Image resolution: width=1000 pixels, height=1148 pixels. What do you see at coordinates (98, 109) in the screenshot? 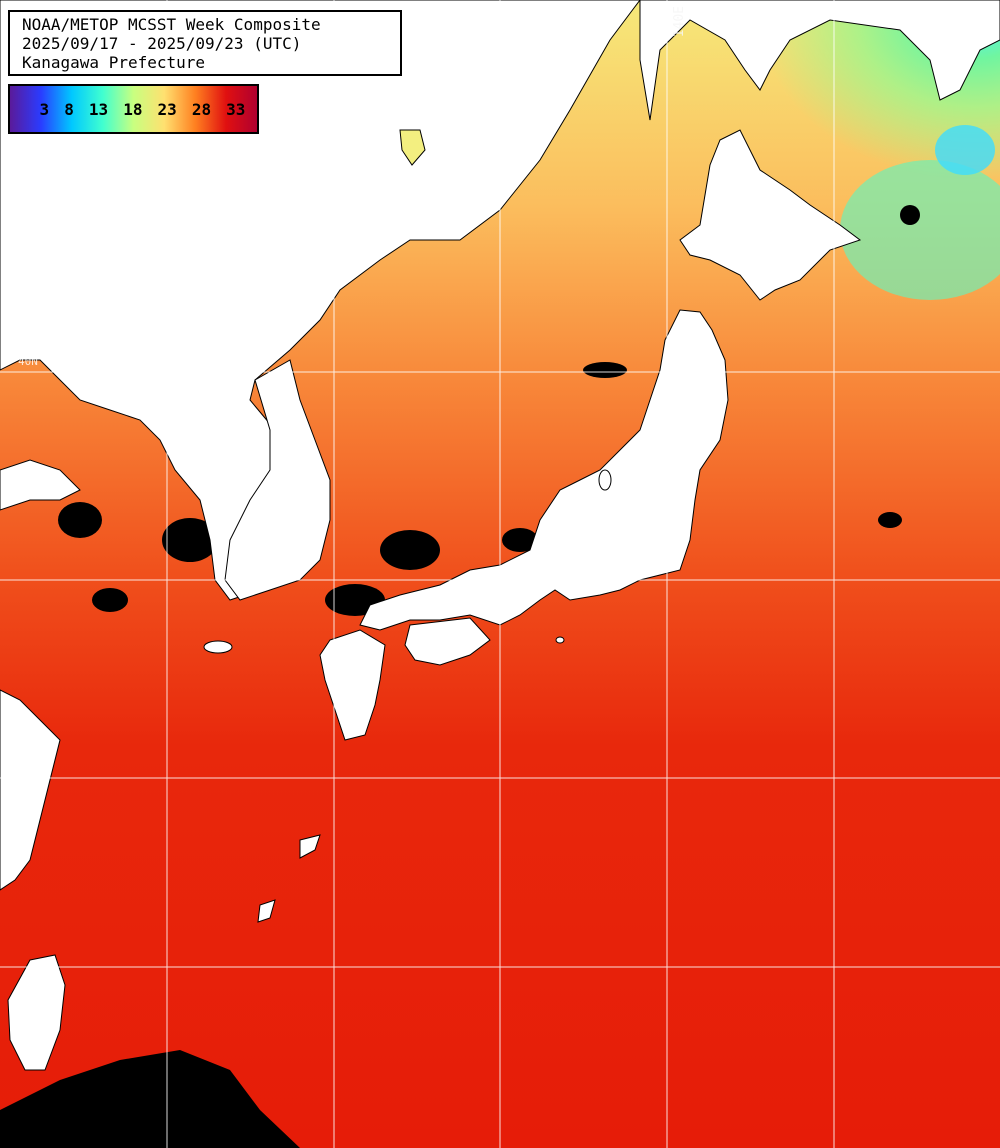
I see `legend-tick: 13` at bounding box center [98, 109].